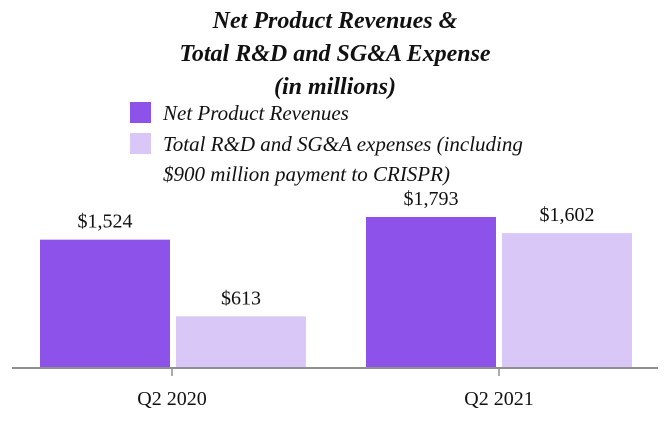 This screenshot has width=670, height=424. Describe the element at coordinates (171, 399) in the screenshot. I see `x-axis-label-q2-2020: Q2 2020` at that location.